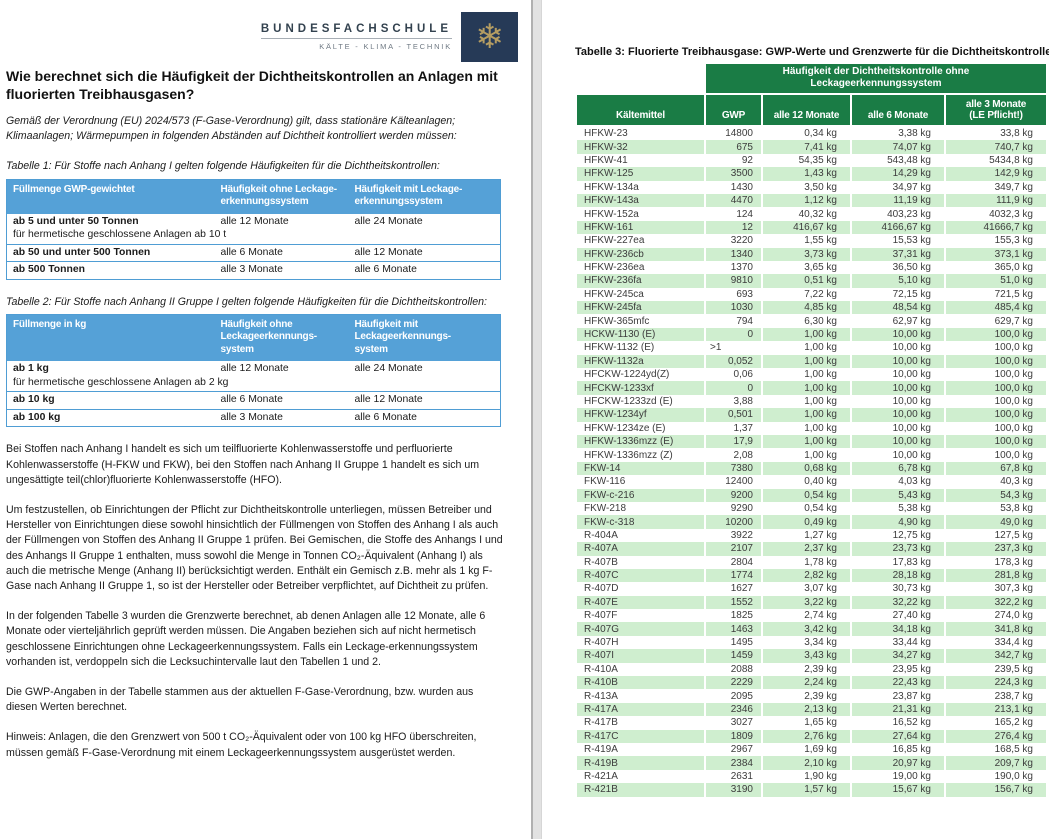 The width and height of the screenshot is (1049, 839). What do you see at coordinates (640, 388) in the screenshot?
I see `refrigerant-name-cell: HFCKW-1233xf` at bounding box center [640, 388].